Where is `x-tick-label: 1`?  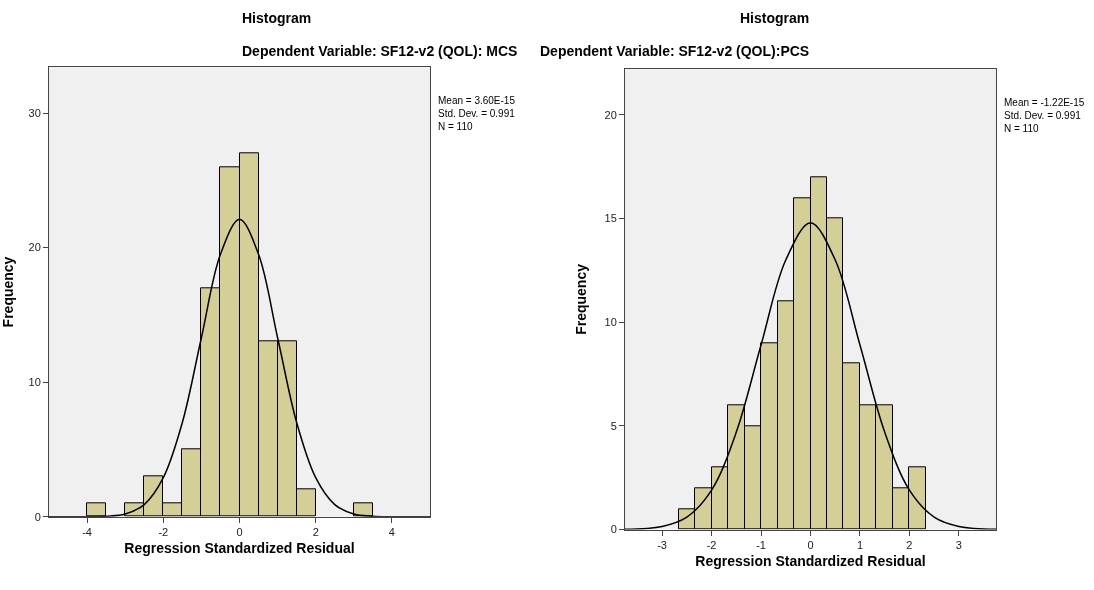
x-tick-label: 1 is located at coordinates (860, 544).